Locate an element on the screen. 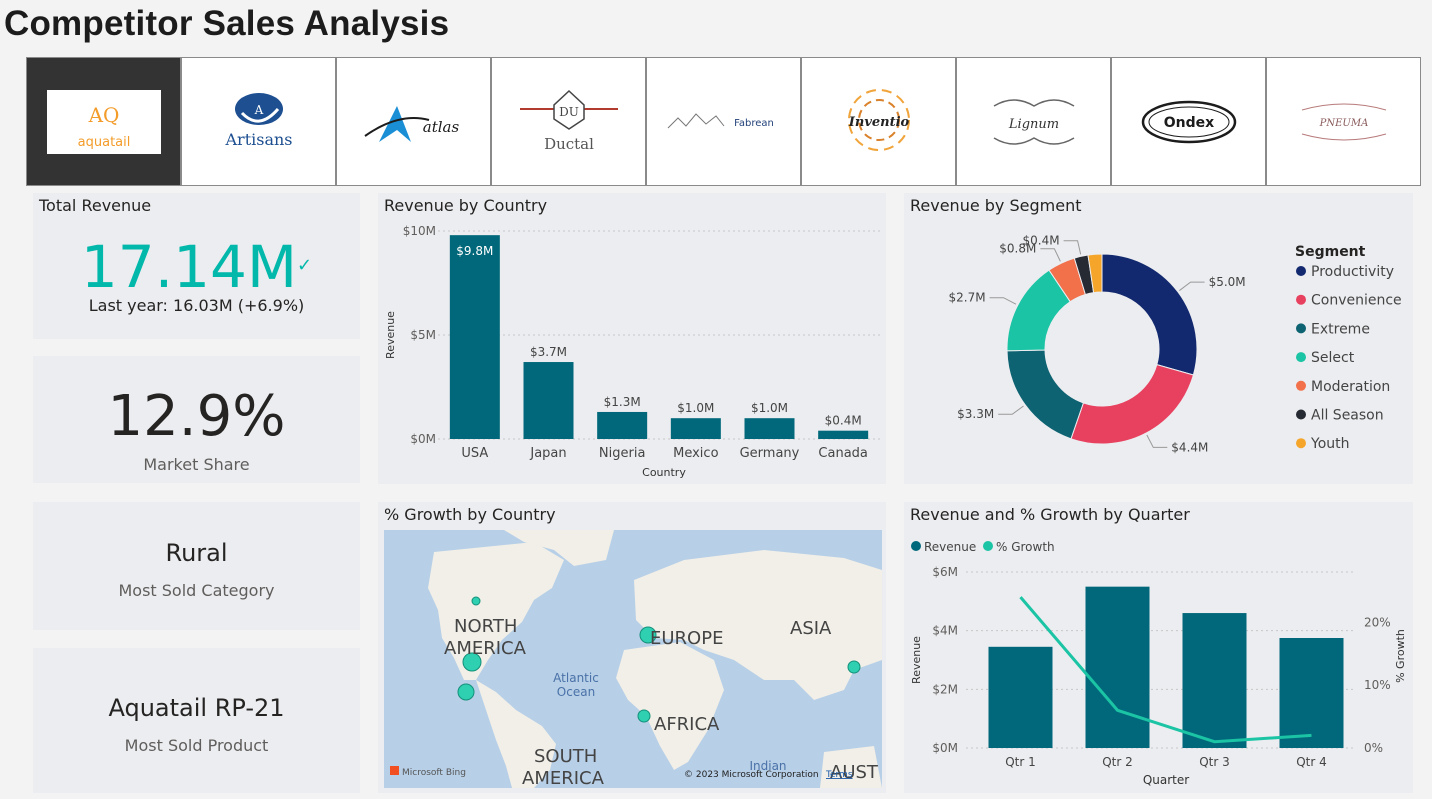 The height and width of the screenshot is (799, 1432). svg-text: AQ is located at coordinates (103, 115).